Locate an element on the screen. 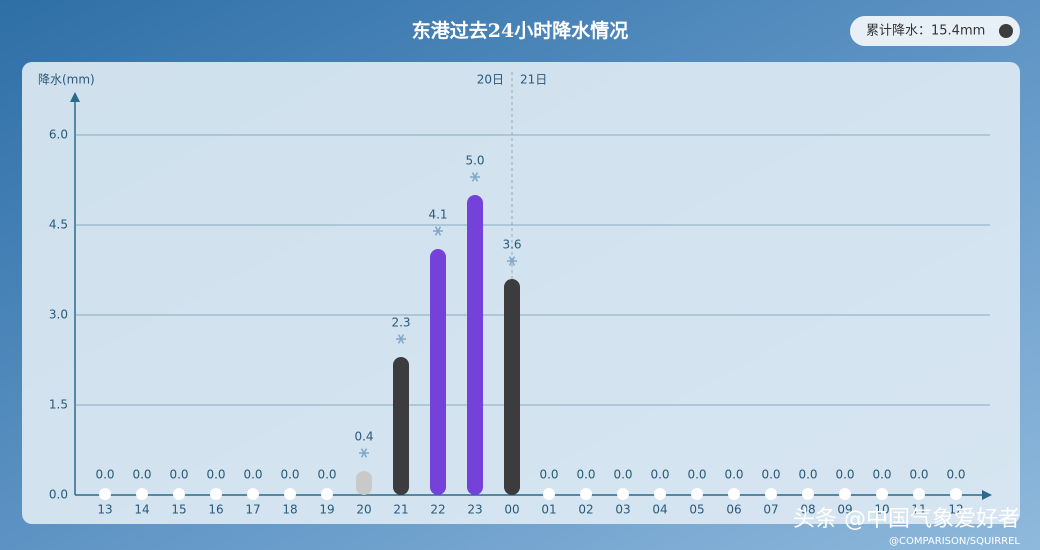 The width and height of the screenshot is (1040, 550). x-tick-label: 01 is located at coordinates (548, 510).